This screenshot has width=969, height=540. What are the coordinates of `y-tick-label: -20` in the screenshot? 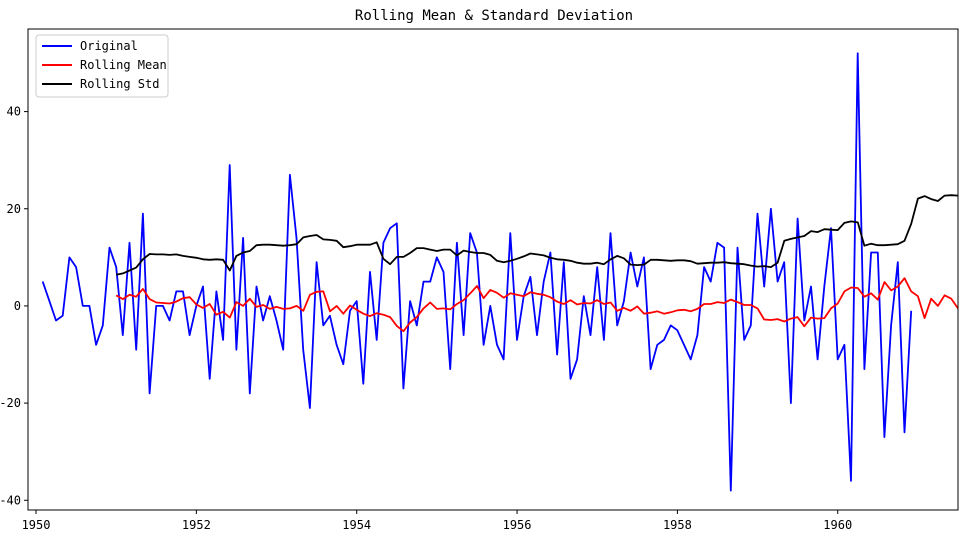 It's located at (10, 403).